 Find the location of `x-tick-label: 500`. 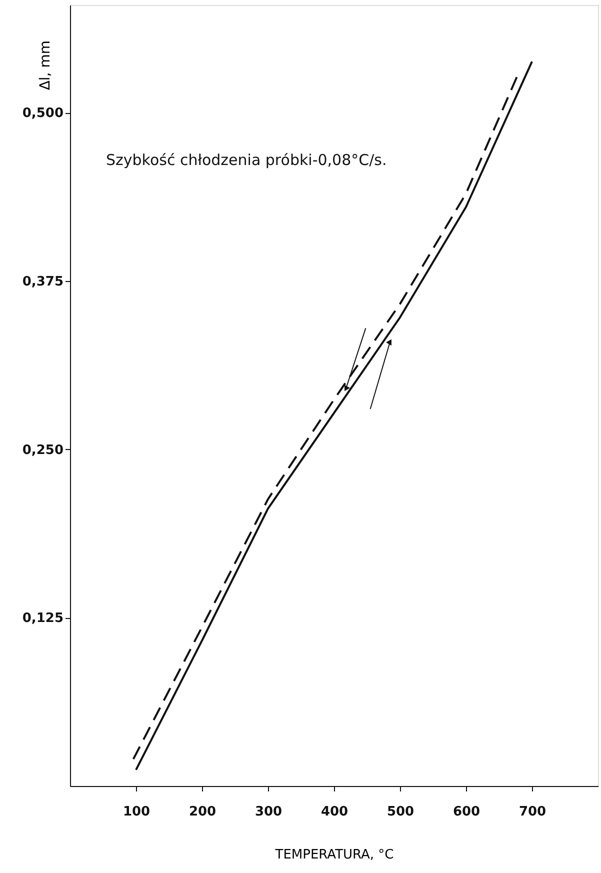

x-tick-label: 500 is located at coordinates (400, 812).